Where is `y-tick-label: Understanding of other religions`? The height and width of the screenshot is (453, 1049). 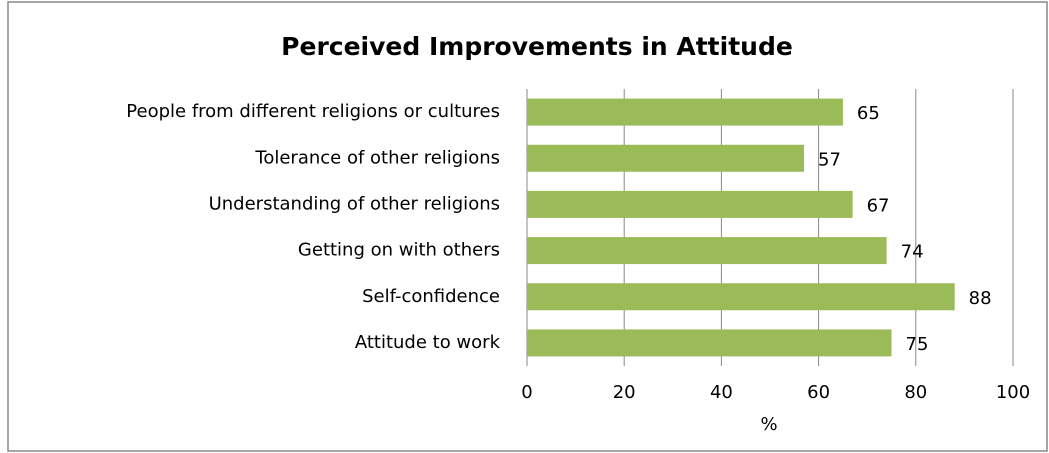 y-tick-label: Understanding of other religions is located at coordinates (354, 203).